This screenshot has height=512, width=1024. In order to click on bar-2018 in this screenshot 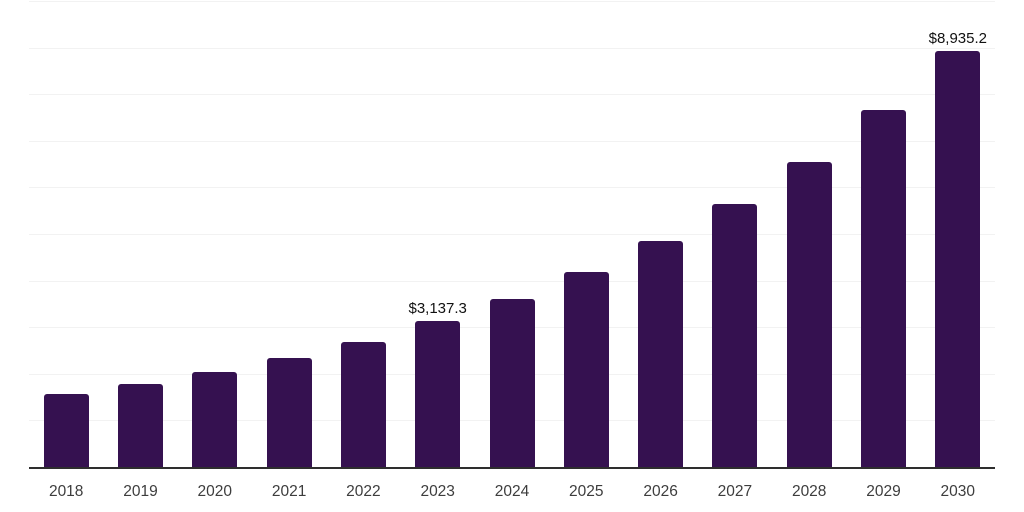, I will do `click(66, 430)`.